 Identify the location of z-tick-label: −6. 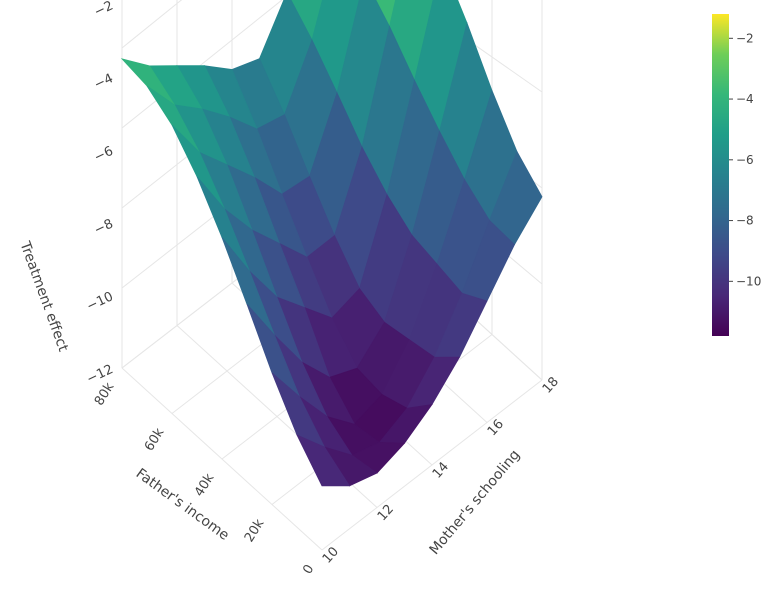
(104, 155).